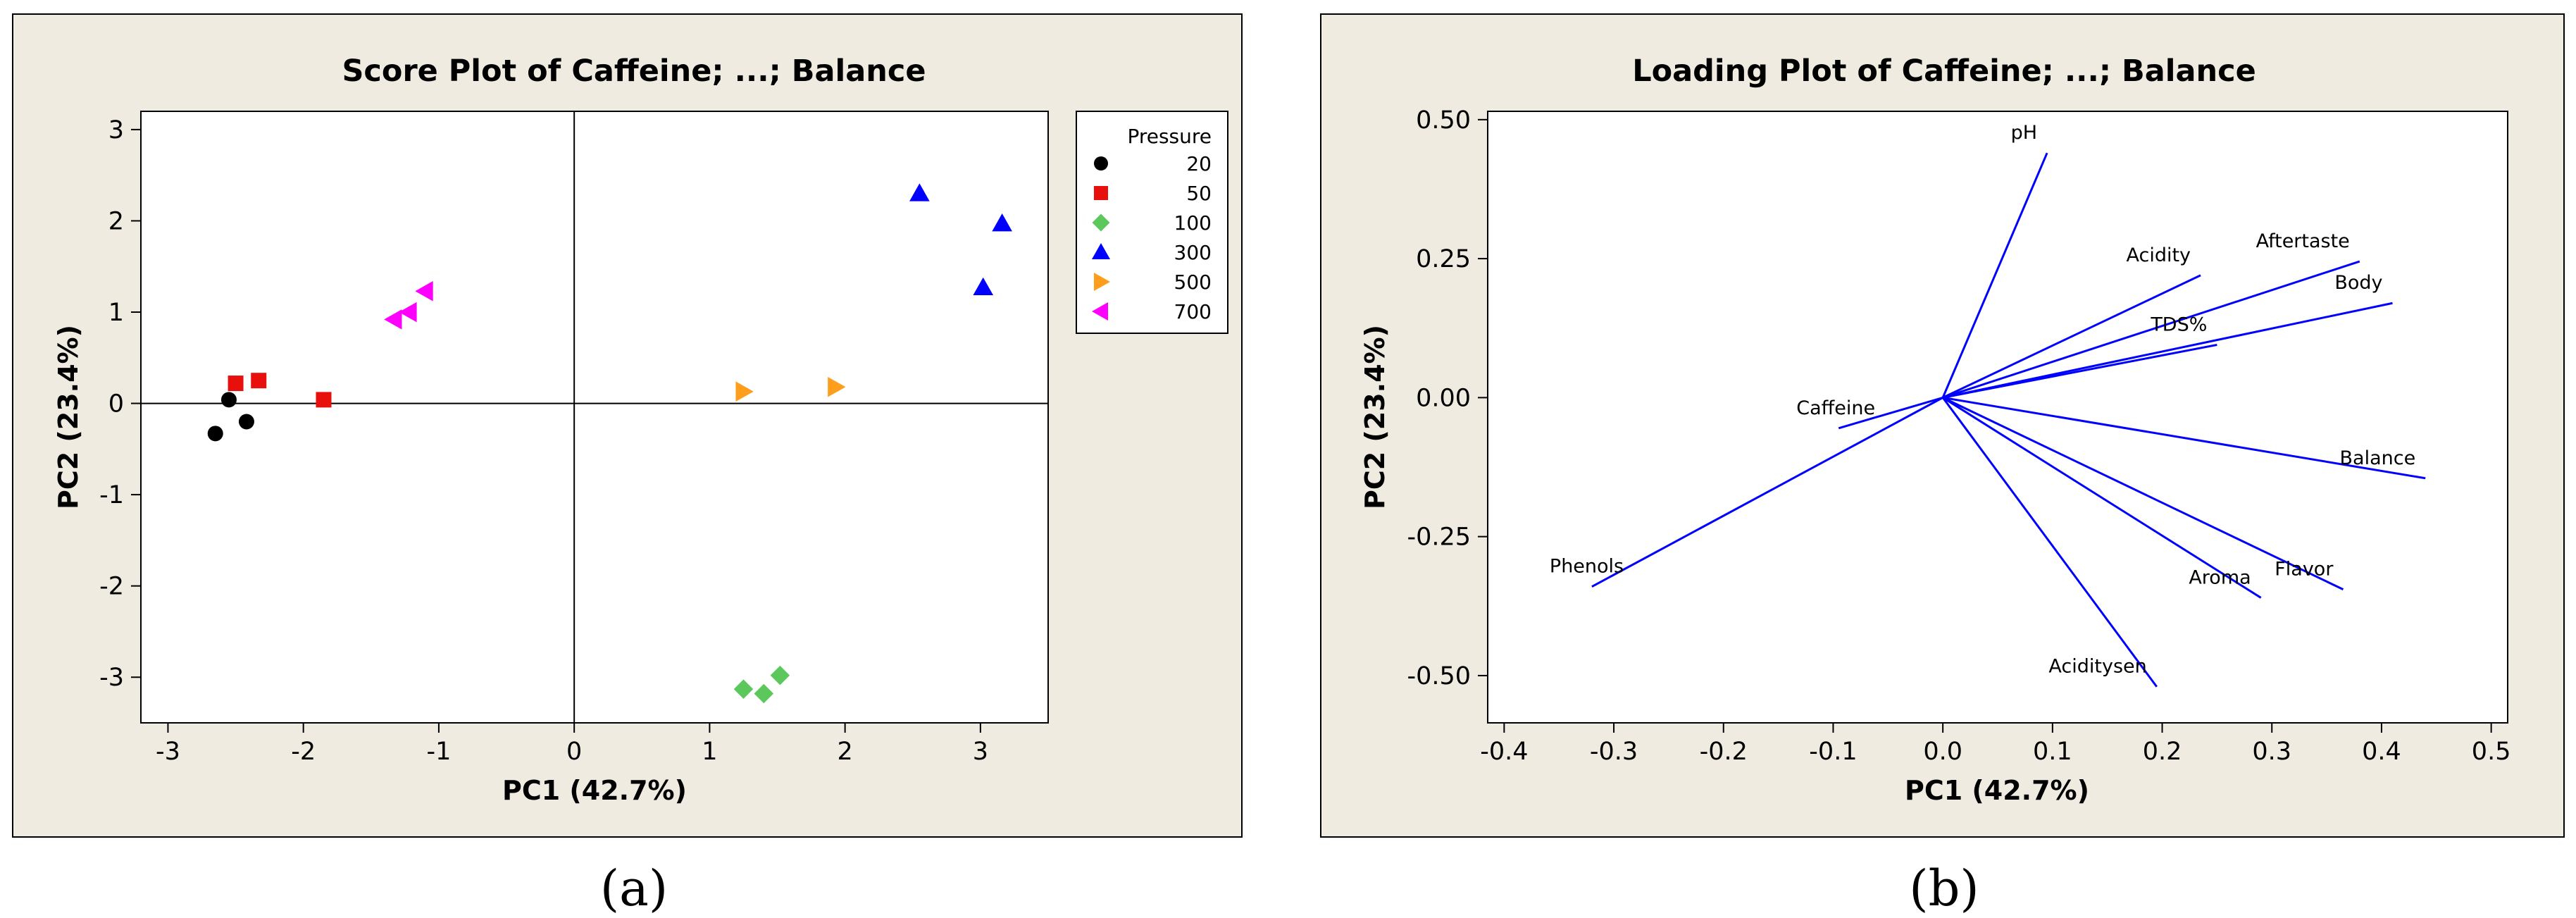 This screenshot has height=918, width=2576. I want to click on score-y-tick-label: -3, so click(111, 678).